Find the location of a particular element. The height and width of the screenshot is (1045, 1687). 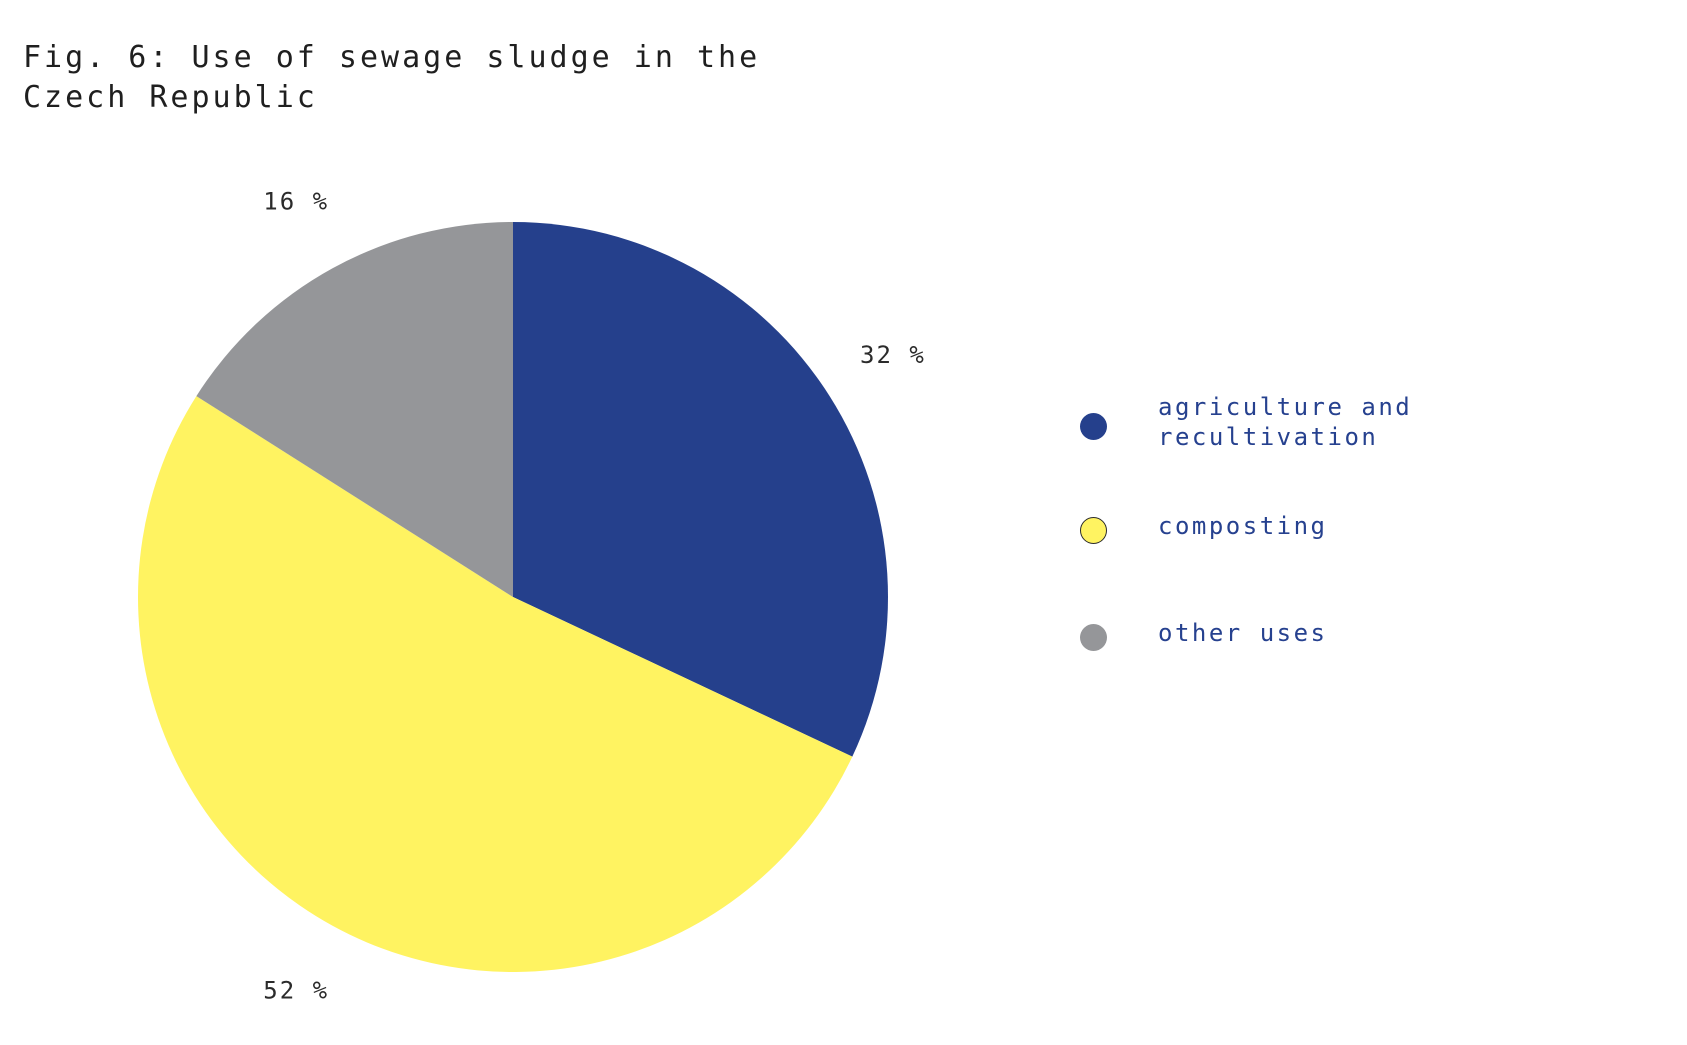

chart-title-line-2: Czech Republic is located at coordinates (170, 97).